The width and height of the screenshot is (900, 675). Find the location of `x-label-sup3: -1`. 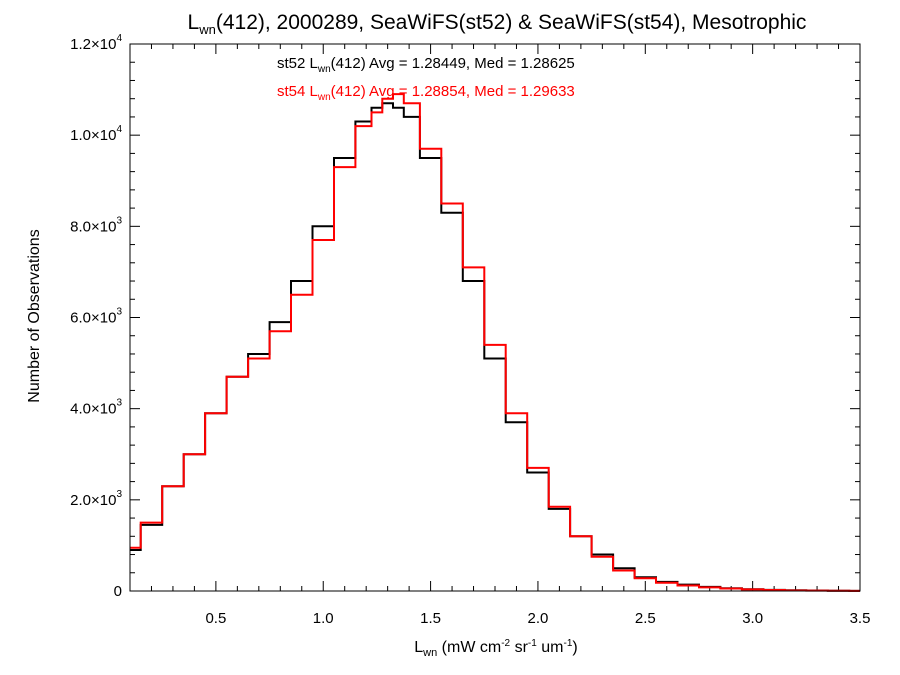

x-label-sup3: -1 is located at coordinates (567, 643).